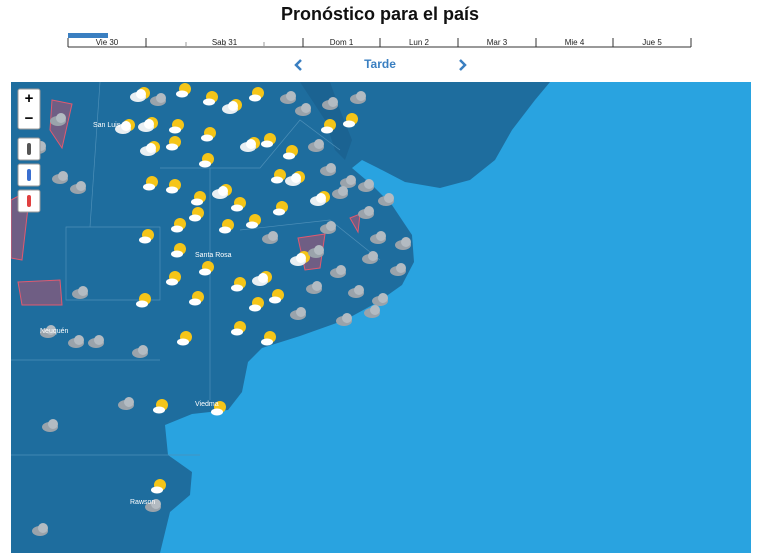  What do you see at coordinates (54, 331) in the screenshot?
I see `city-label: Neuquén` at bounding box center [54, 331].